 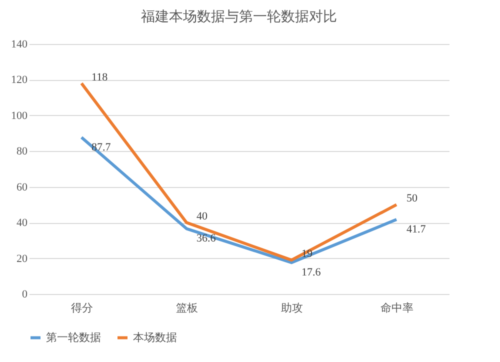 I want to click on data-label: 118, so click(x=100, y=77).